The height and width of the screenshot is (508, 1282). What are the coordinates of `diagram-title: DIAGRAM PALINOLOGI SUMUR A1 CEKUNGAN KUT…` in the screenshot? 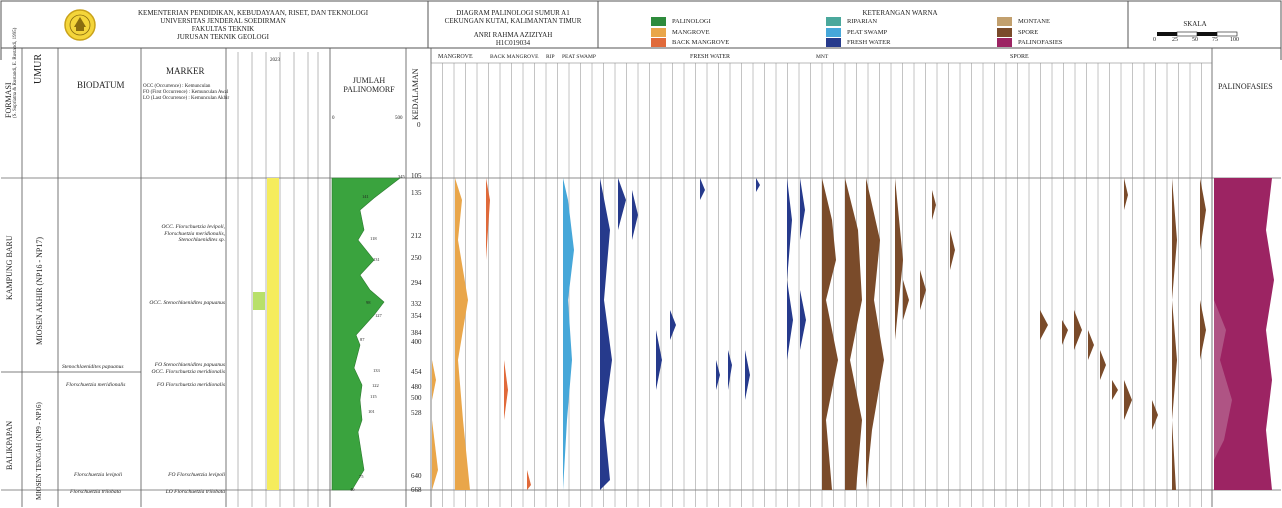 It's located at (513, 28).